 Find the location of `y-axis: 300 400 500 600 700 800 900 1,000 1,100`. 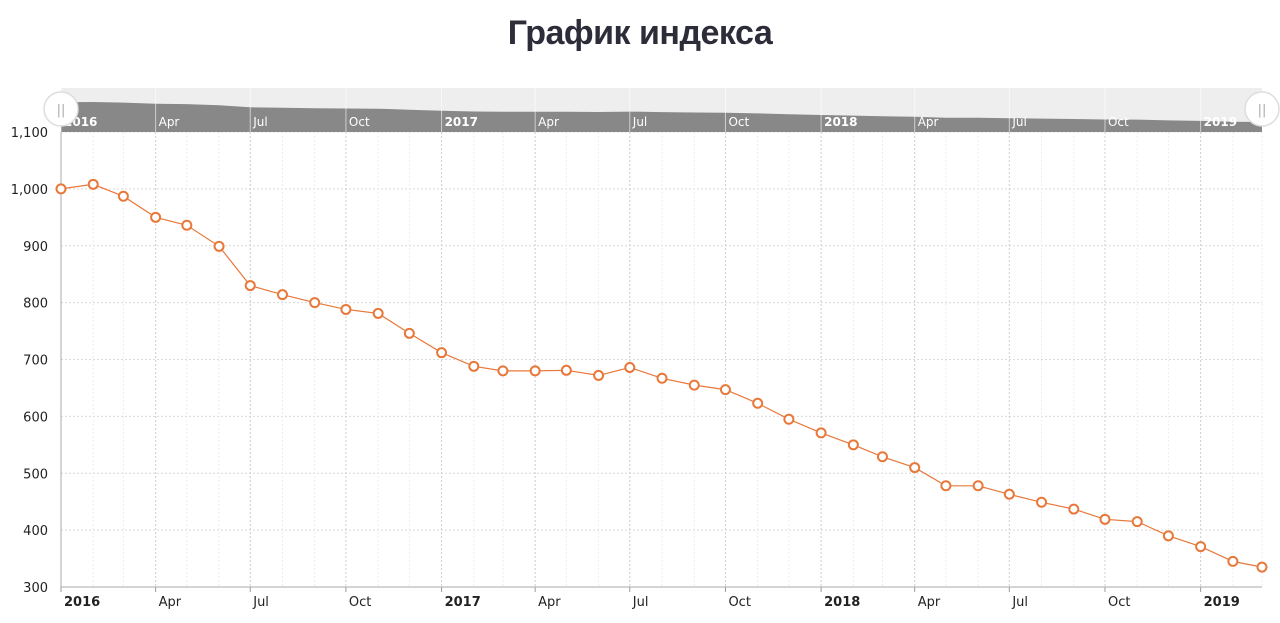

y-axis: 300 400 500 600 700 800 900 1,000 1,100 is located at coordinates (36, 361).